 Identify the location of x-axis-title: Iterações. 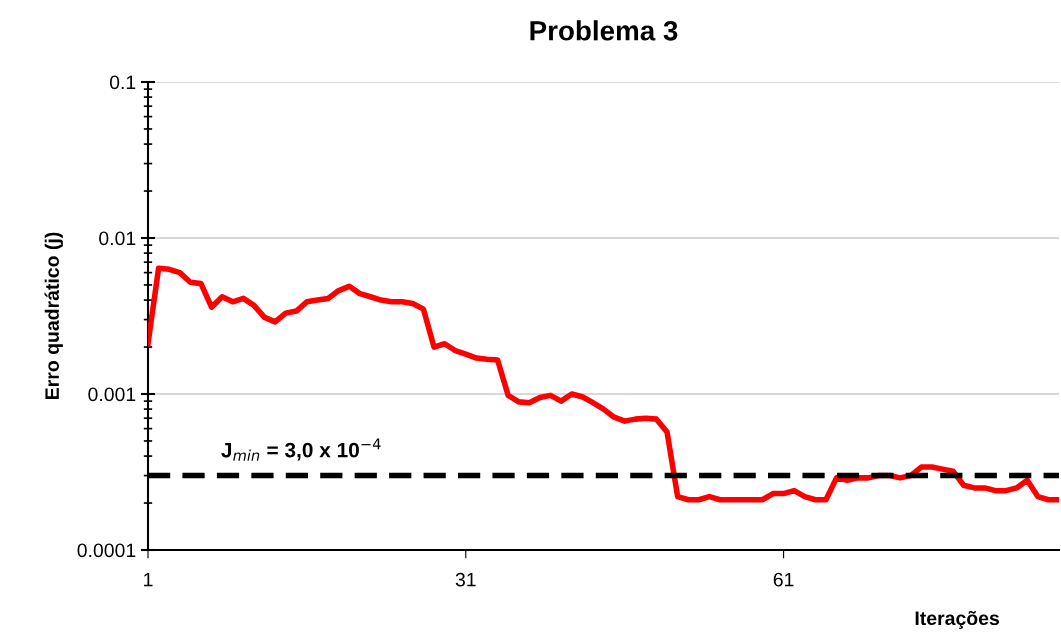
(957, 619).